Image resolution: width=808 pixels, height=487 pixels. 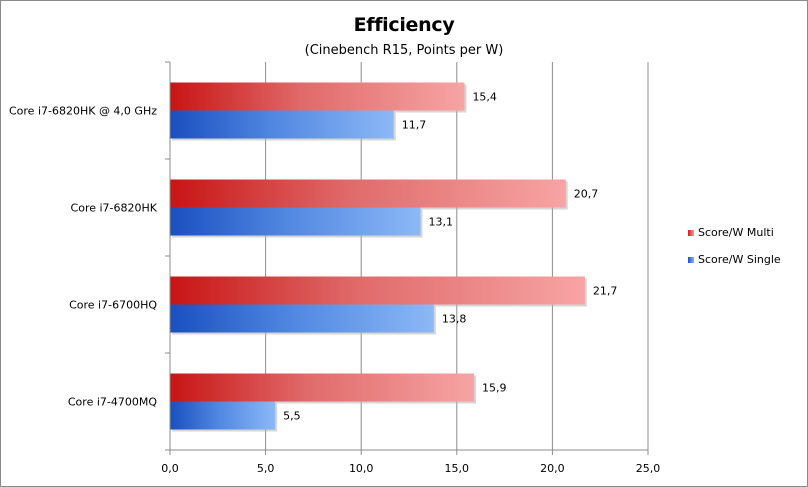 What do you see at coordinates (739, 259) in the screenshot?
I see `legend-label-single: Score/W Single` at bounding box center [739, 259].